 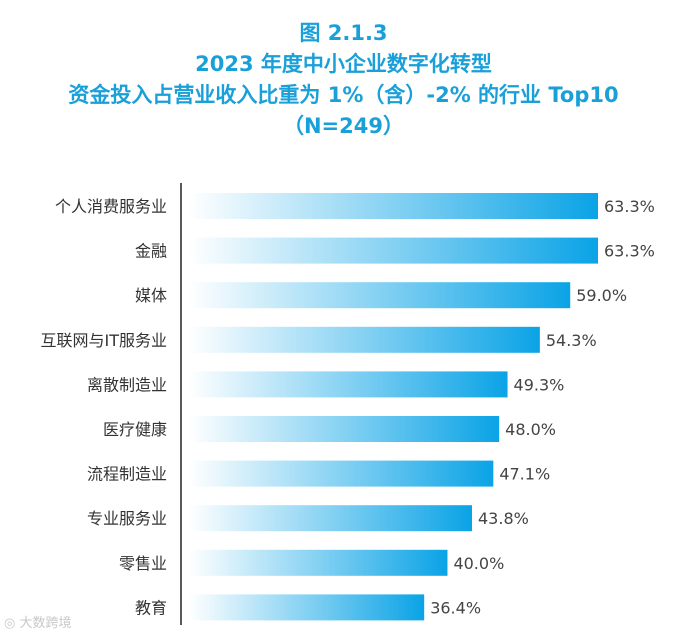 I want to click on category-label: 流程制造业, so click(x=127, y=474).